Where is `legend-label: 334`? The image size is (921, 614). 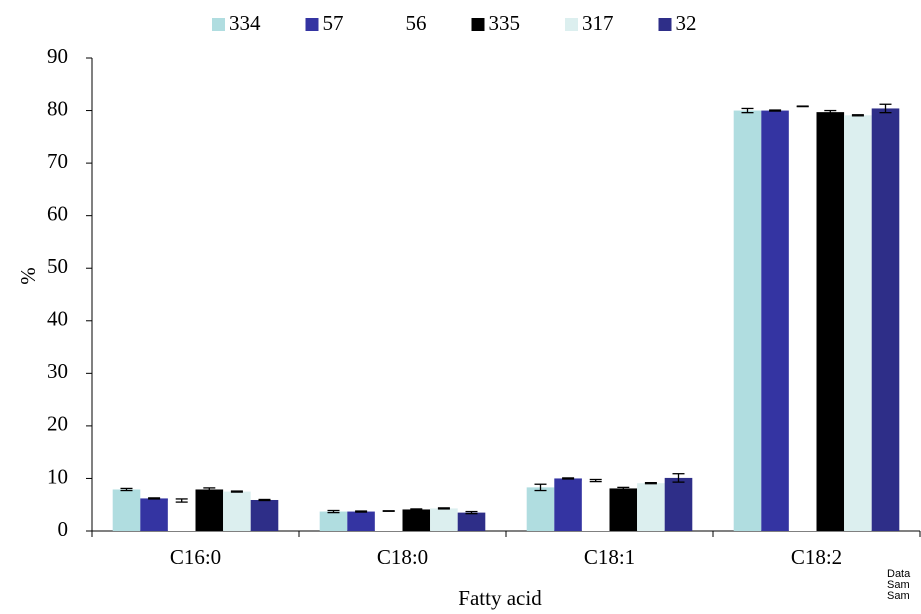 legend-label: 334 is located at coordinates (245, 23).